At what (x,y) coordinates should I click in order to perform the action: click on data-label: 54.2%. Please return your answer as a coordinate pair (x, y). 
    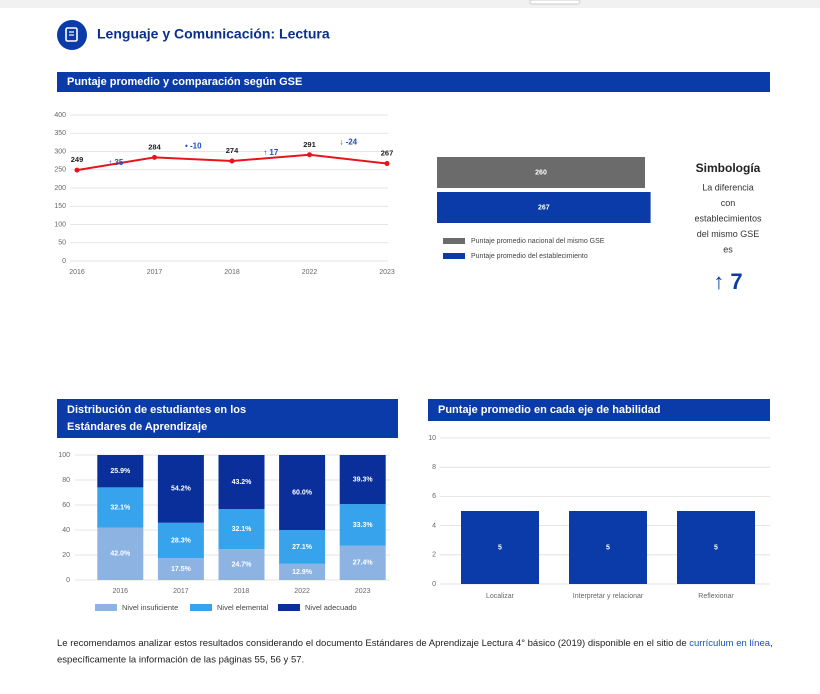
    Looking at the image, I should click on (181, 489).